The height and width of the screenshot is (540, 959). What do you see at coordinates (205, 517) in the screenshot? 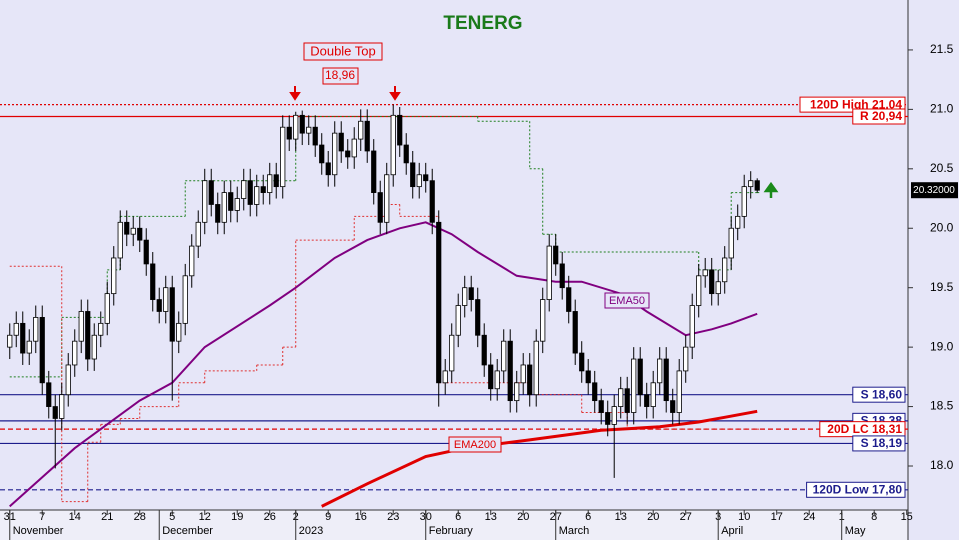
I see `x-tick-label: 12` at bounding box center [205, 517].